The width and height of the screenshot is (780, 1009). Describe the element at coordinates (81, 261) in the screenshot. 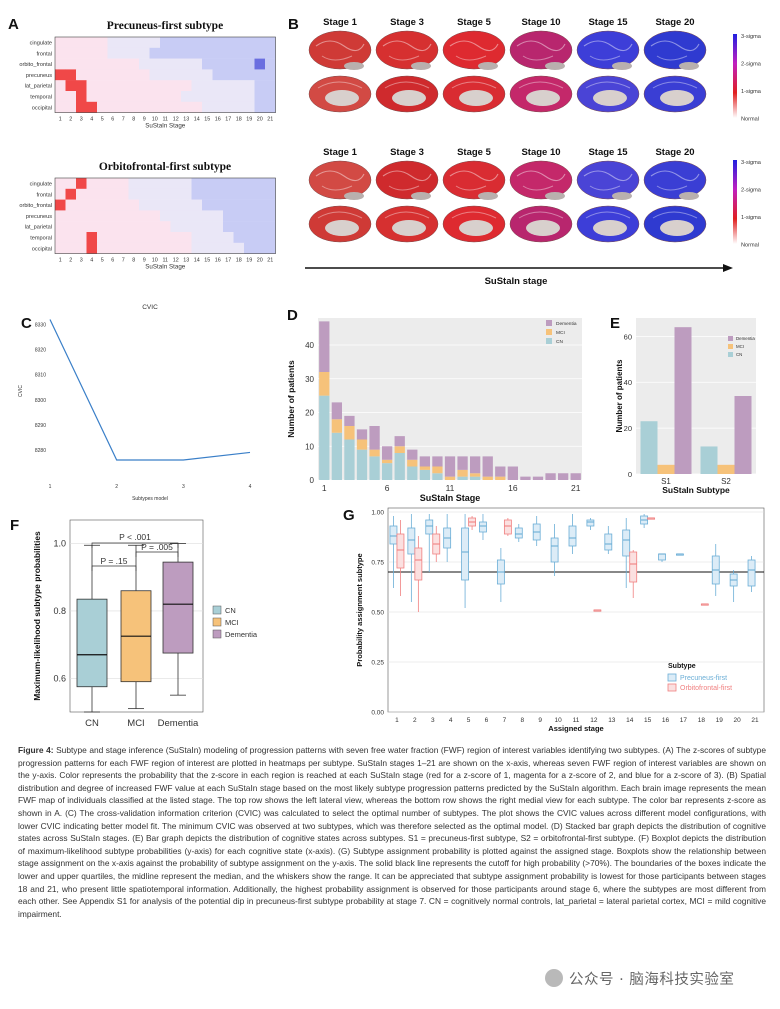

I see `heatmap-orbitofrontal-first-stage-tick: 3` at that location.